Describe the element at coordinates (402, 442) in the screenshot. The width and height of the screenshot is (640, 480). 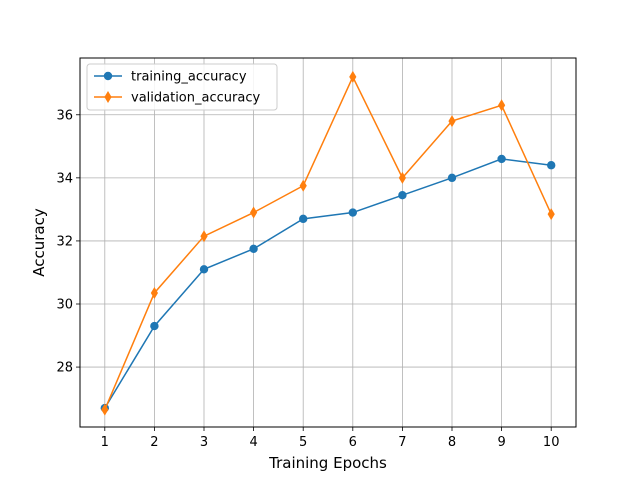
I see `x-tick-label: 7` at that location.